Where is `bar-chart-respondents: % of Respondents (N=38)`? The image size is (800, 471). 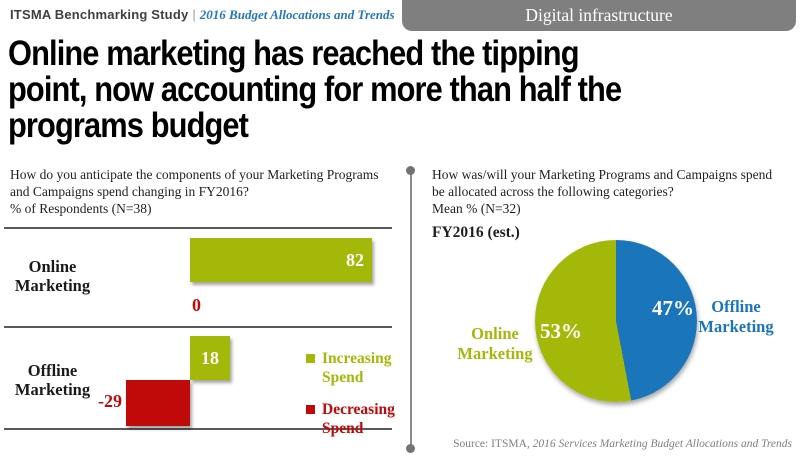
bar-chart-respondents: % of Respondents (N=38) is located at coordinates (81, 208).